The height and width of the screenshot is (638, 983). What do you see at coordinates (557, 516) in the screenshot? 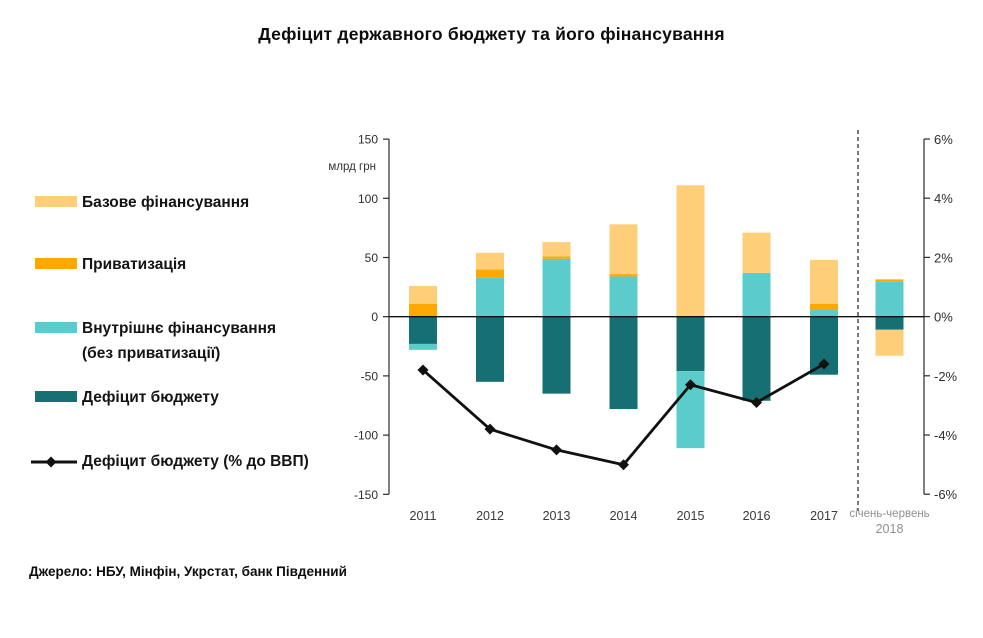
I see `x-label-2013: 2013` at bounding box center [557, 516].